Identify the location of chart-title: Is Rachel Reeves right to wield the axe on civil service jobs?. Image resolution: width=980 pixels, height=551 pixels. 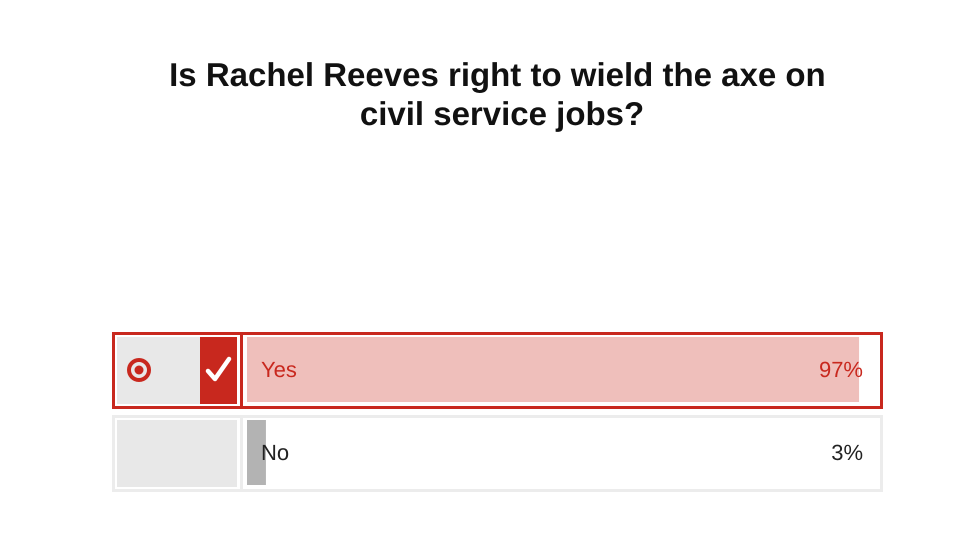
(502, 94).